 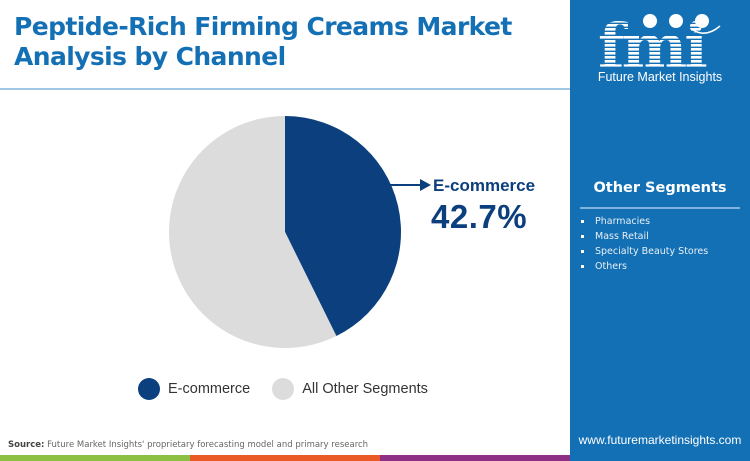 What do you see at coordinates (676, 21) in the screenshot?
I see `globe-icon-europe` at bounding box center [676, 21].